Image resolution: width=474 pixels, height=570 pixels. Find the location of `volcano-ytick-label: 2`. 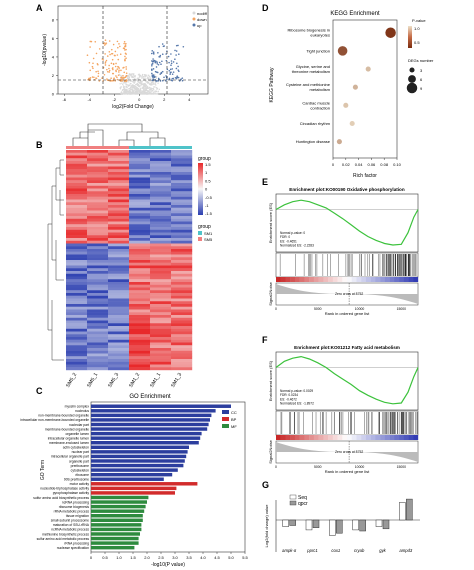

volcano-ytick-label: 2 is located at coordinates (53, 75).